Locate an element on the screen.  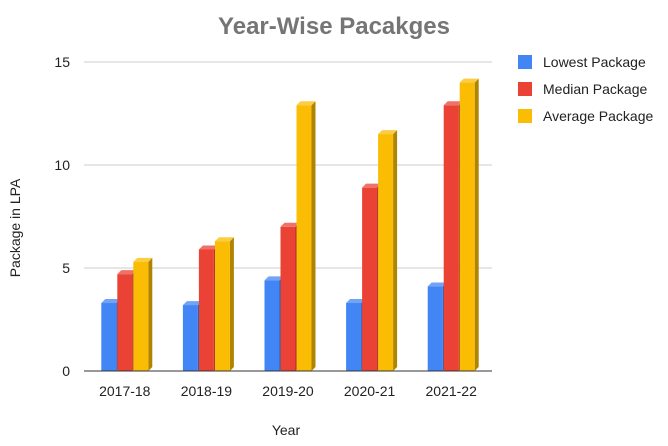
legend-label: Average Package is located at coordinates (598, 116).